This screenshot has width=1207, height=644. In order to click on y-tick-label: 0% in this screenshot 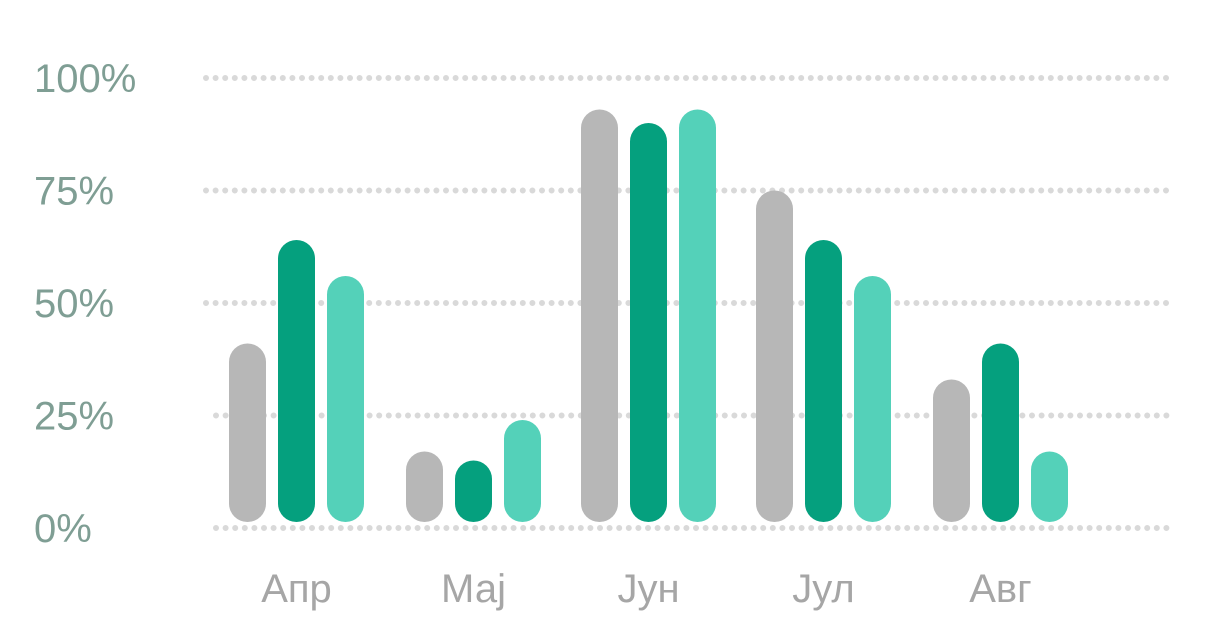, I will do `click(63, 529)`.